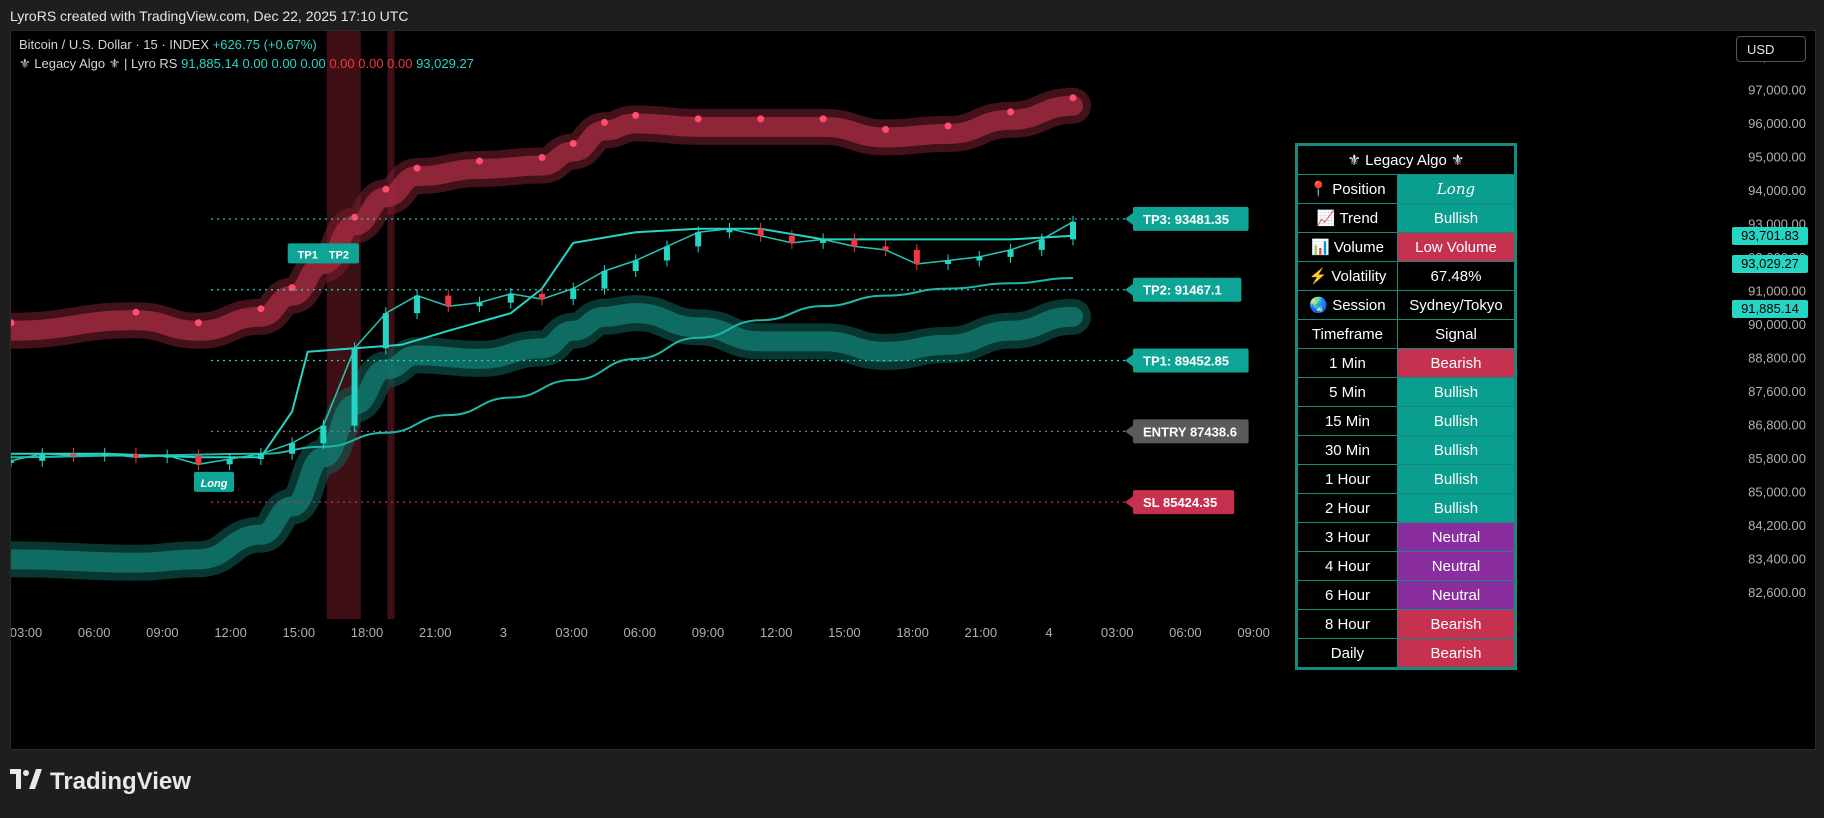  I want to click on table-row: 📈 Trend Bullish, so click(1406, 218).